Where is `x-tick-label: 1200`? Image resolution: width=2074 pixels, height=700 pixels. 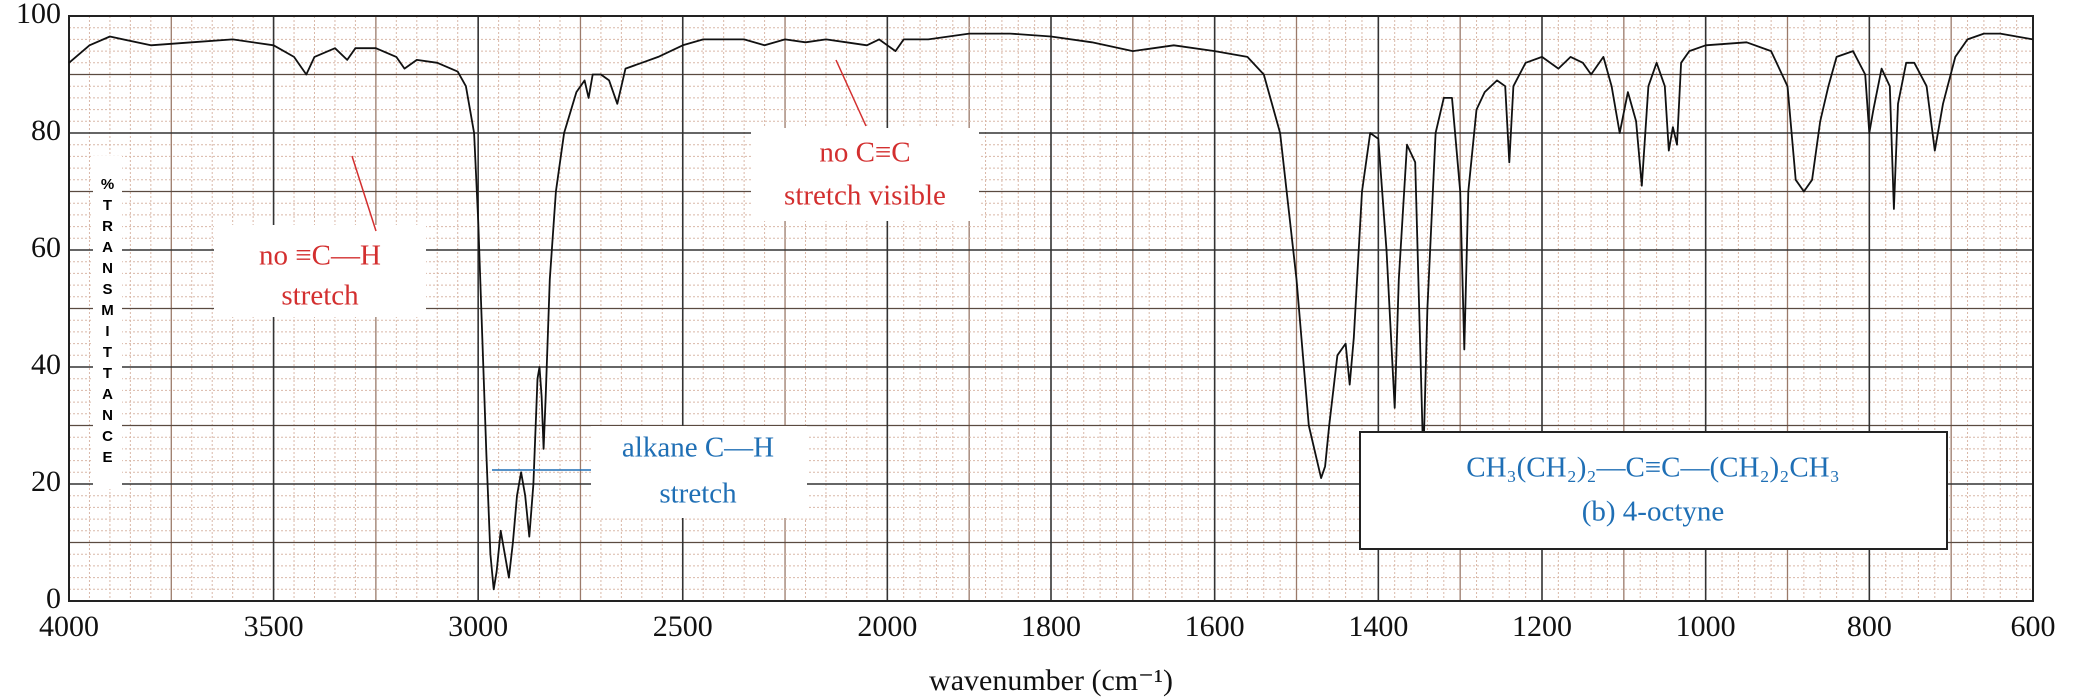
x-tick-label: 1200 is located at coordinates (1542, 626).